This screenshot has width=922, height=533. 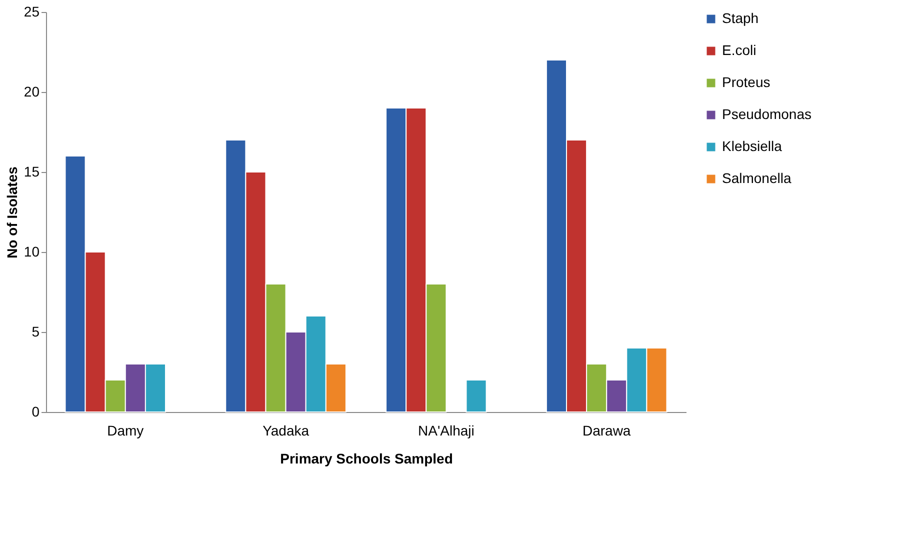 I want to click on x-tick-label: Yadaka, so click(x=286, y=430).